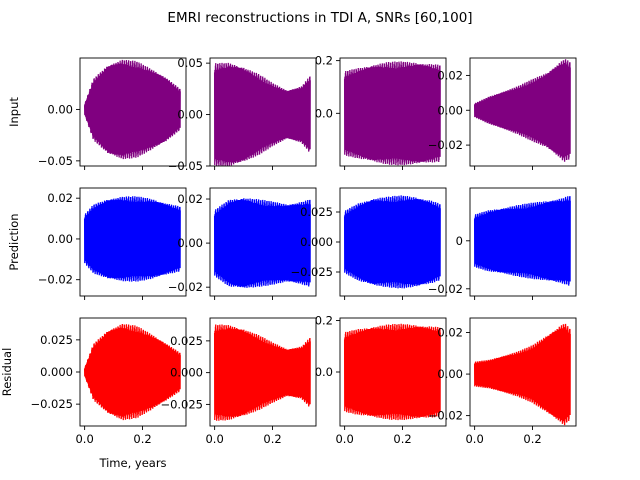 This screenshot has width=640, height=480. I want to click on panel-prediction-1: −0.02 0.00 0.02, so click(112, 243).